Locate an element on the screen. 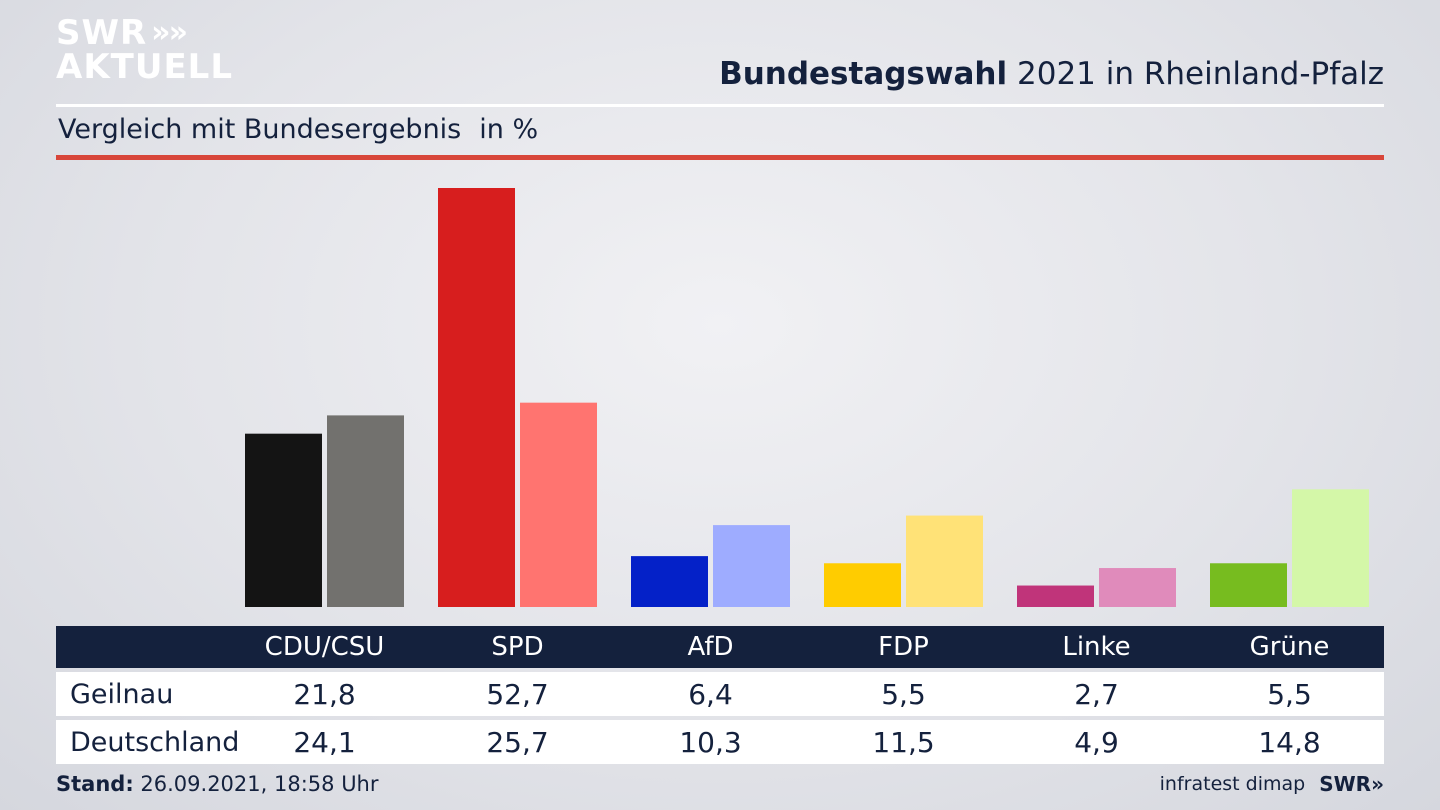 The width and height of the screenshot is (1440, 810). row-label: Geilnau is located at coordinates (122, 694).